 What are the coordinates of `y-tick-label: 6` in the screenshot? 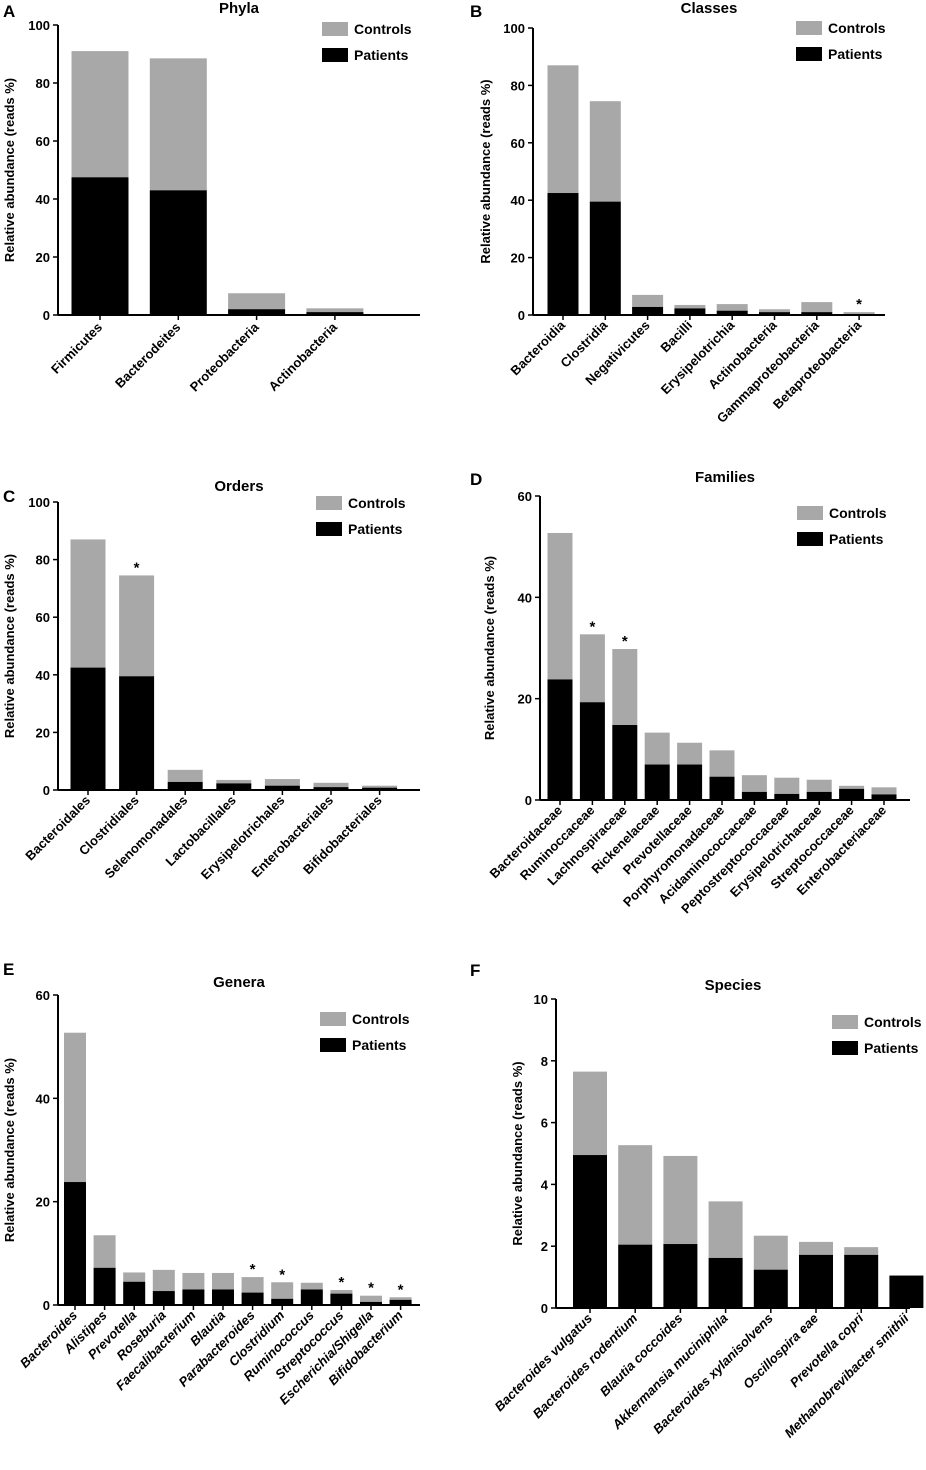 It's located at (544, 1123).